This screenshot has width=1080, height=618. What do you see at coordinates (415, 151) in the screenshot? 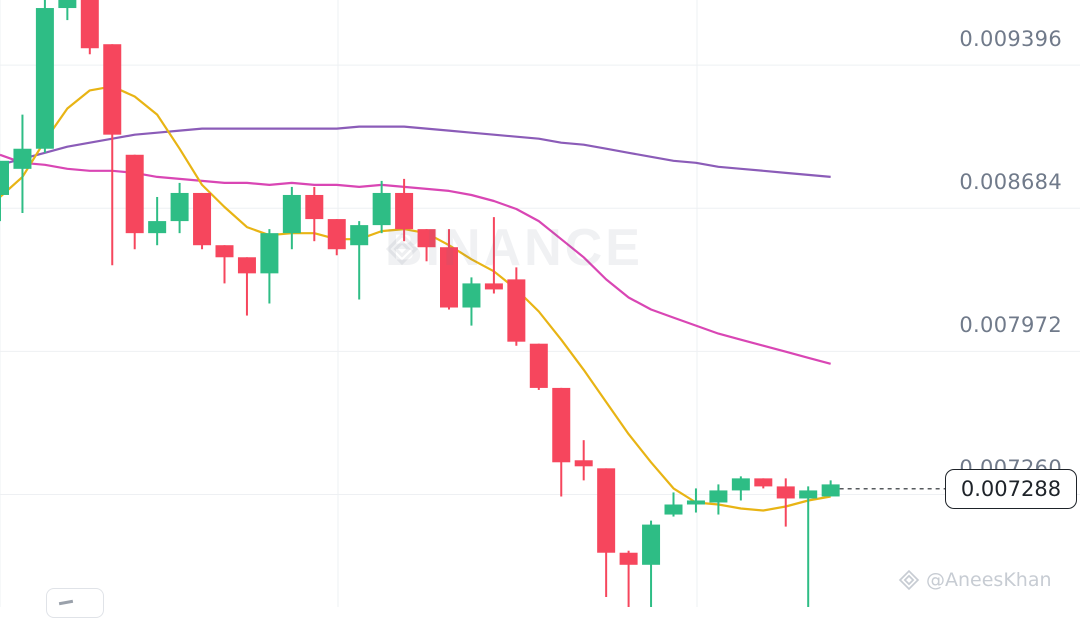
I see `ma-long-line` at bounding box center [415, 151].